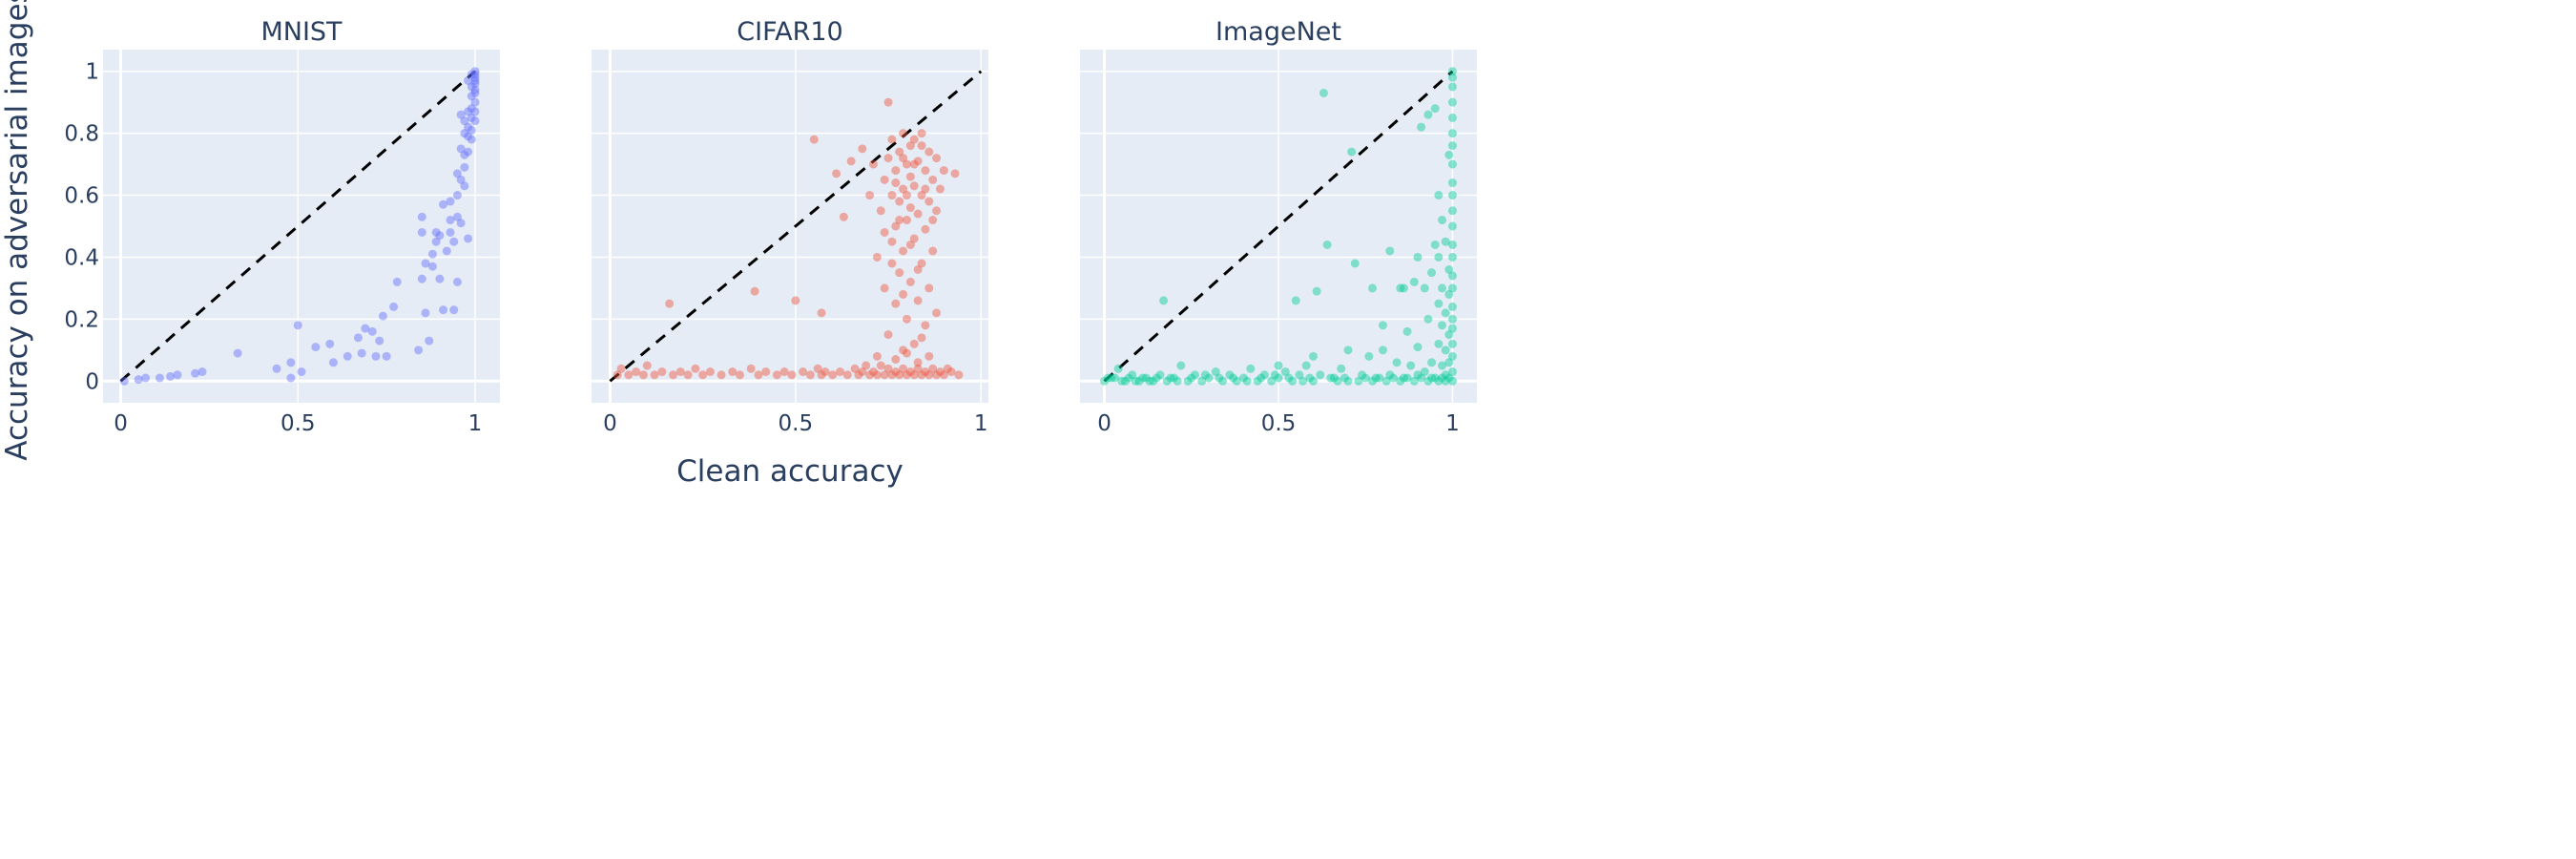 The width and height of the screenshot is (2576, 859). I want to click on x-tick-label: 1, so click(981, 423).